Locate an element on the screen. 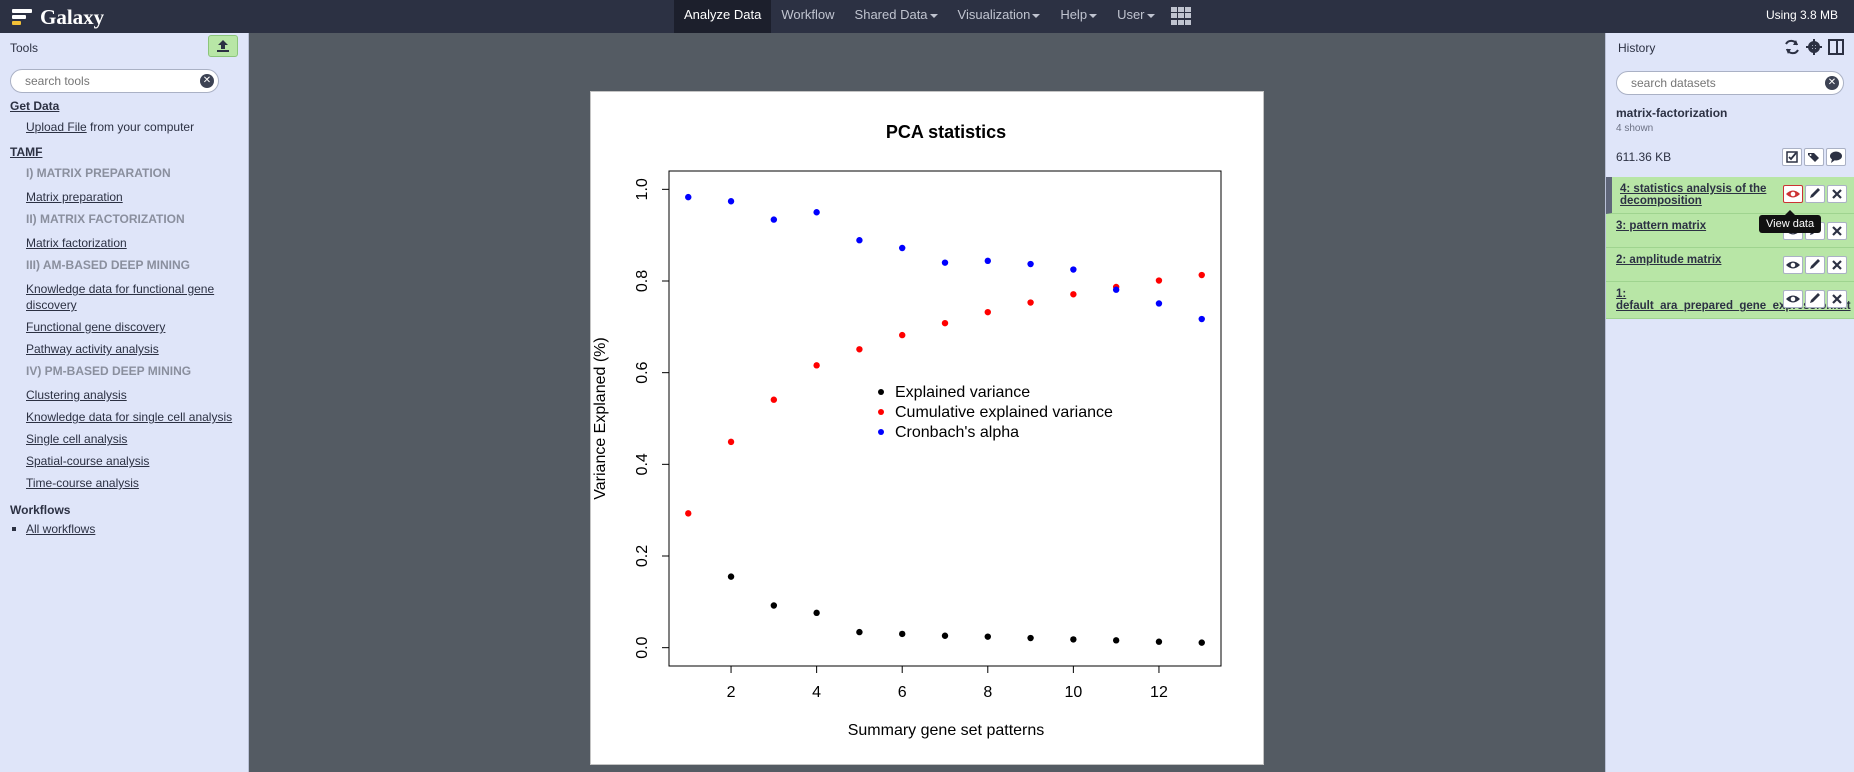  tool-panel-title: Tools is located at coordinates (24, 48).